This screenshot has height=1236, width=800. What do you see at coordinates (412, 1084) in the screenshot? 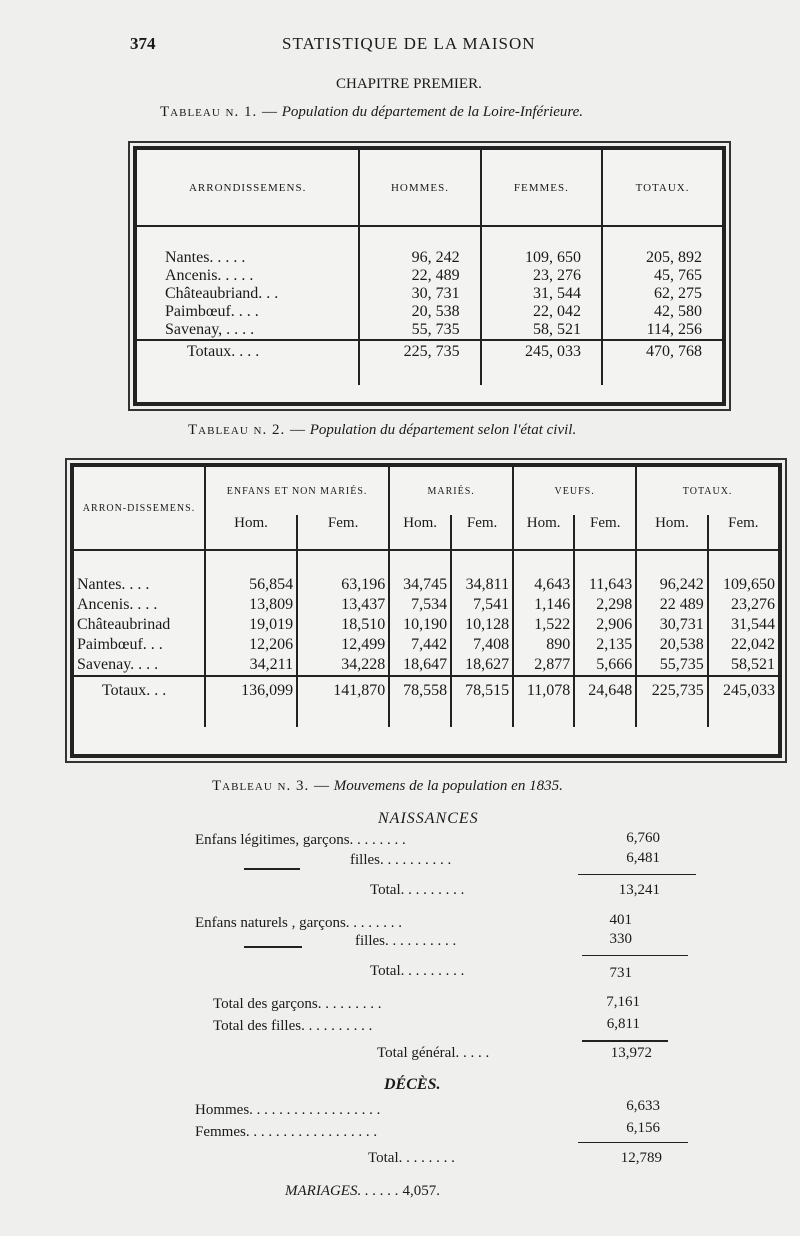
I see `deces-heading: DÉCÈS.` at bounding box center [412, 1084].